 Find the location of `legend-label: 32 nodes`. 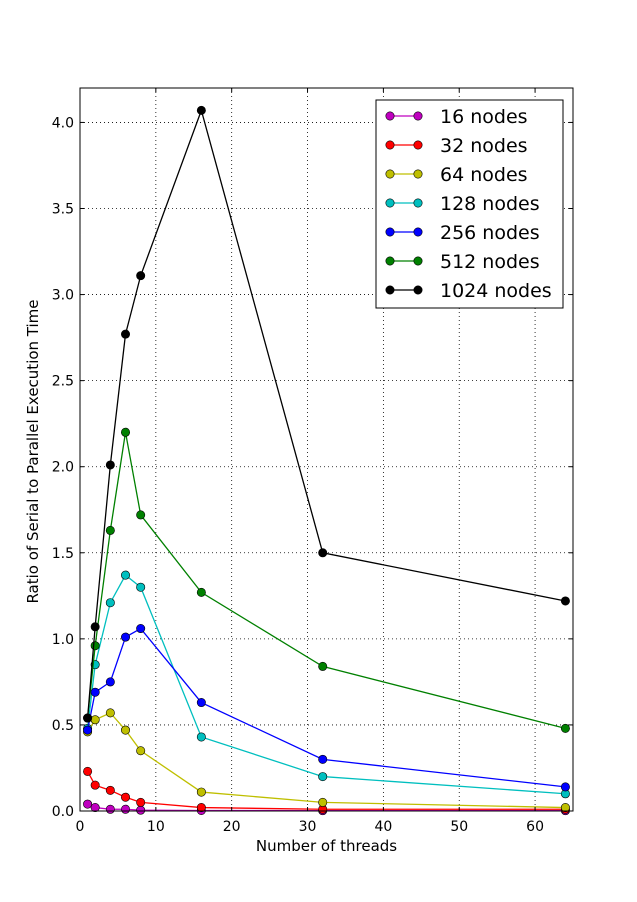

legend-label: 32 nodes is located at coordinates (484, 146).